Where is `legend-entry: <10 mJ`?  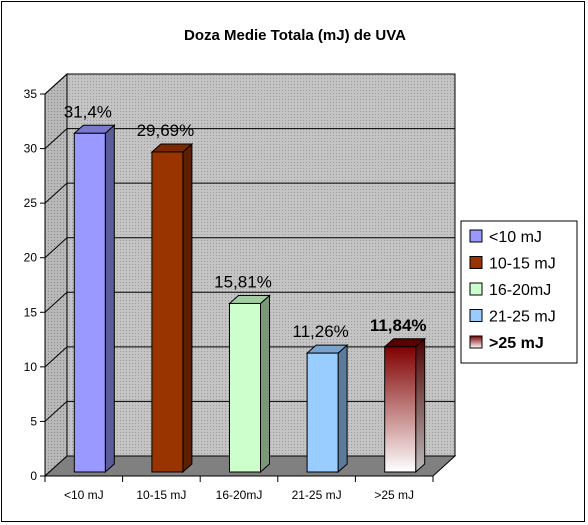 legend-entry: <10 mJ is located at coordinates (515, 237).